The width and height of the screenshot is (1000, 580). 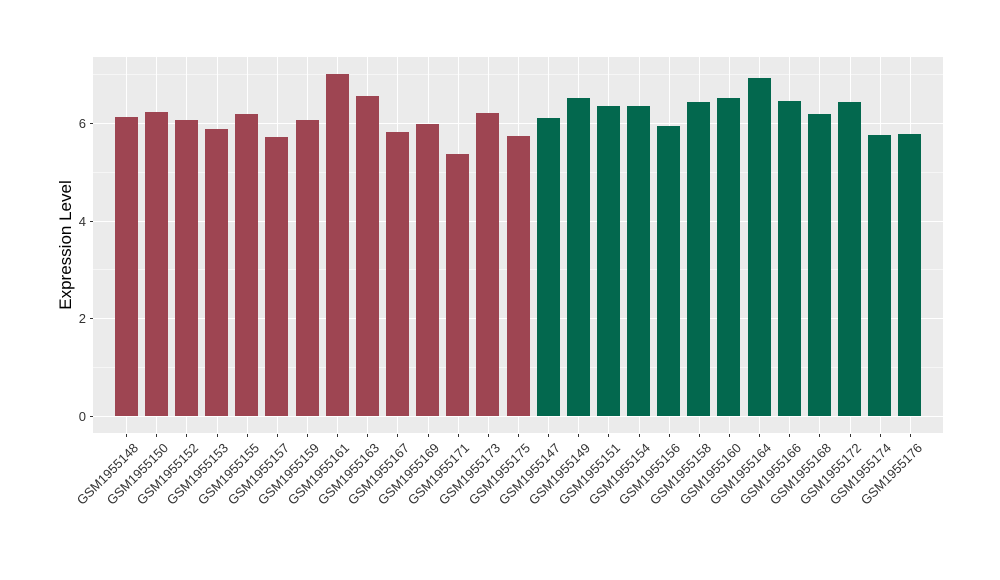 I want to click on bar-GSM1955167, so click(x=397, y=274).